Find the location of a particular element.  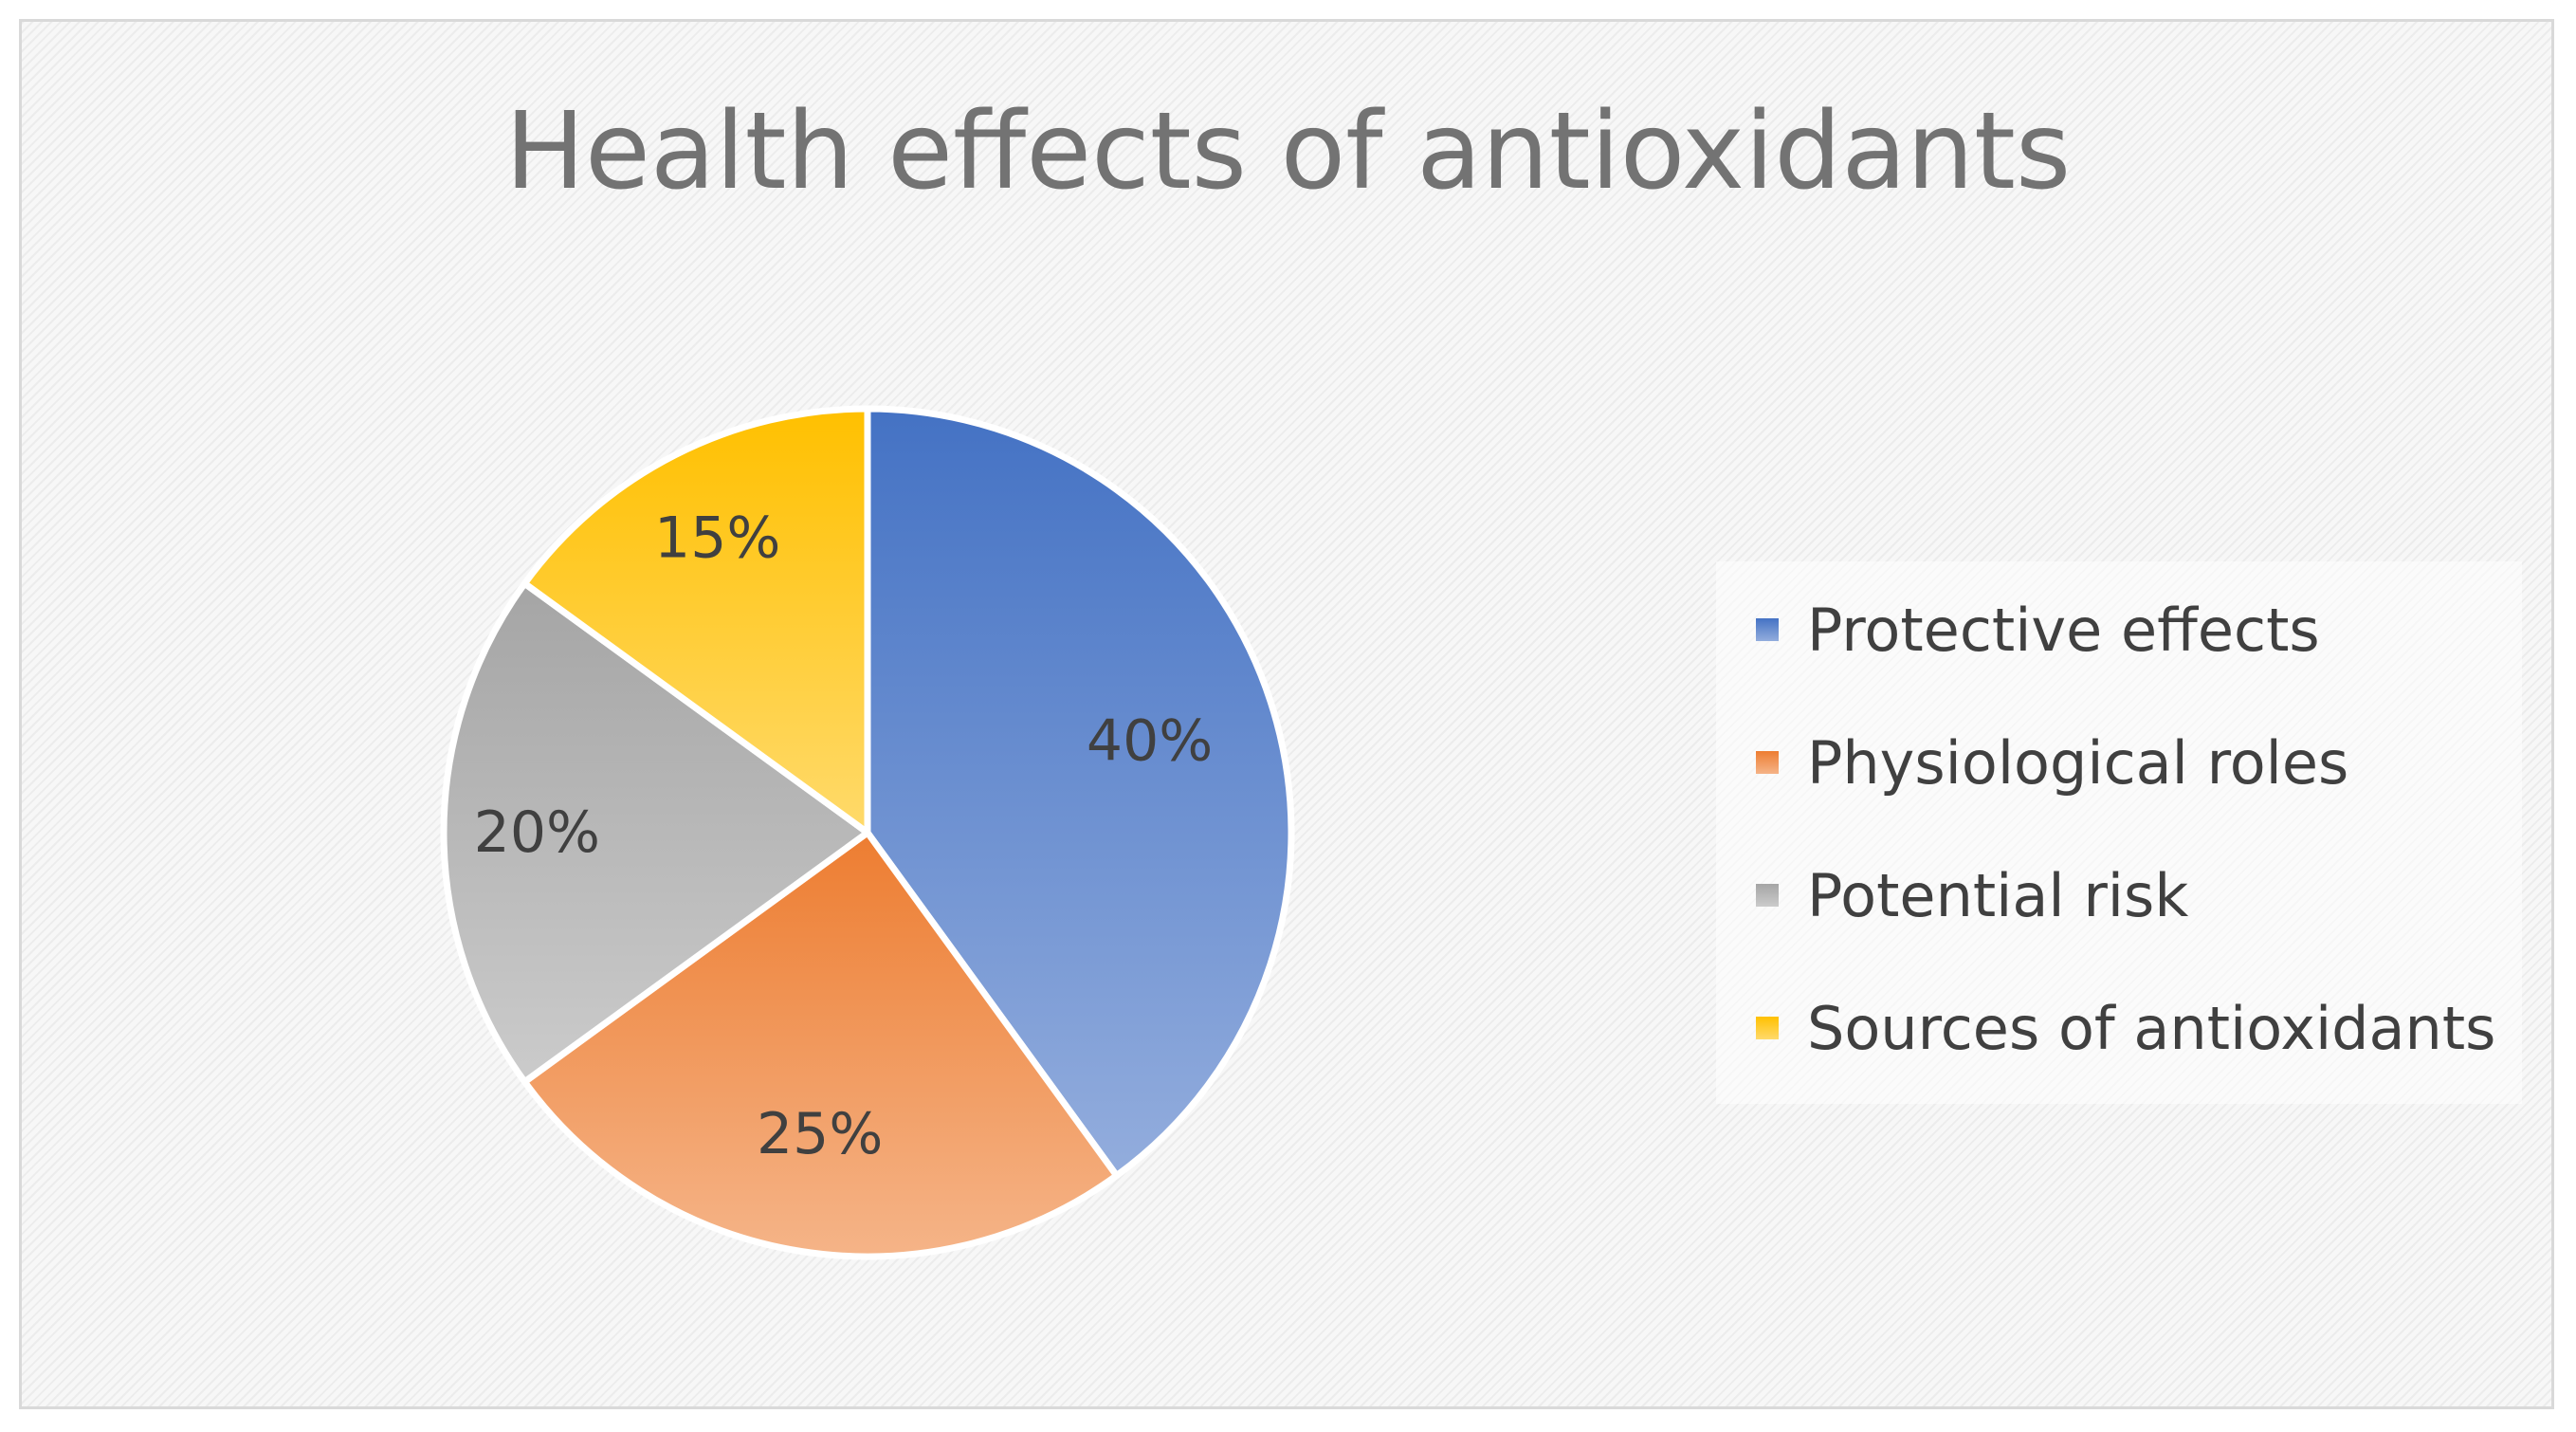

pie-slice-sources-of-antioxidants is located at coordinates (696, 620).